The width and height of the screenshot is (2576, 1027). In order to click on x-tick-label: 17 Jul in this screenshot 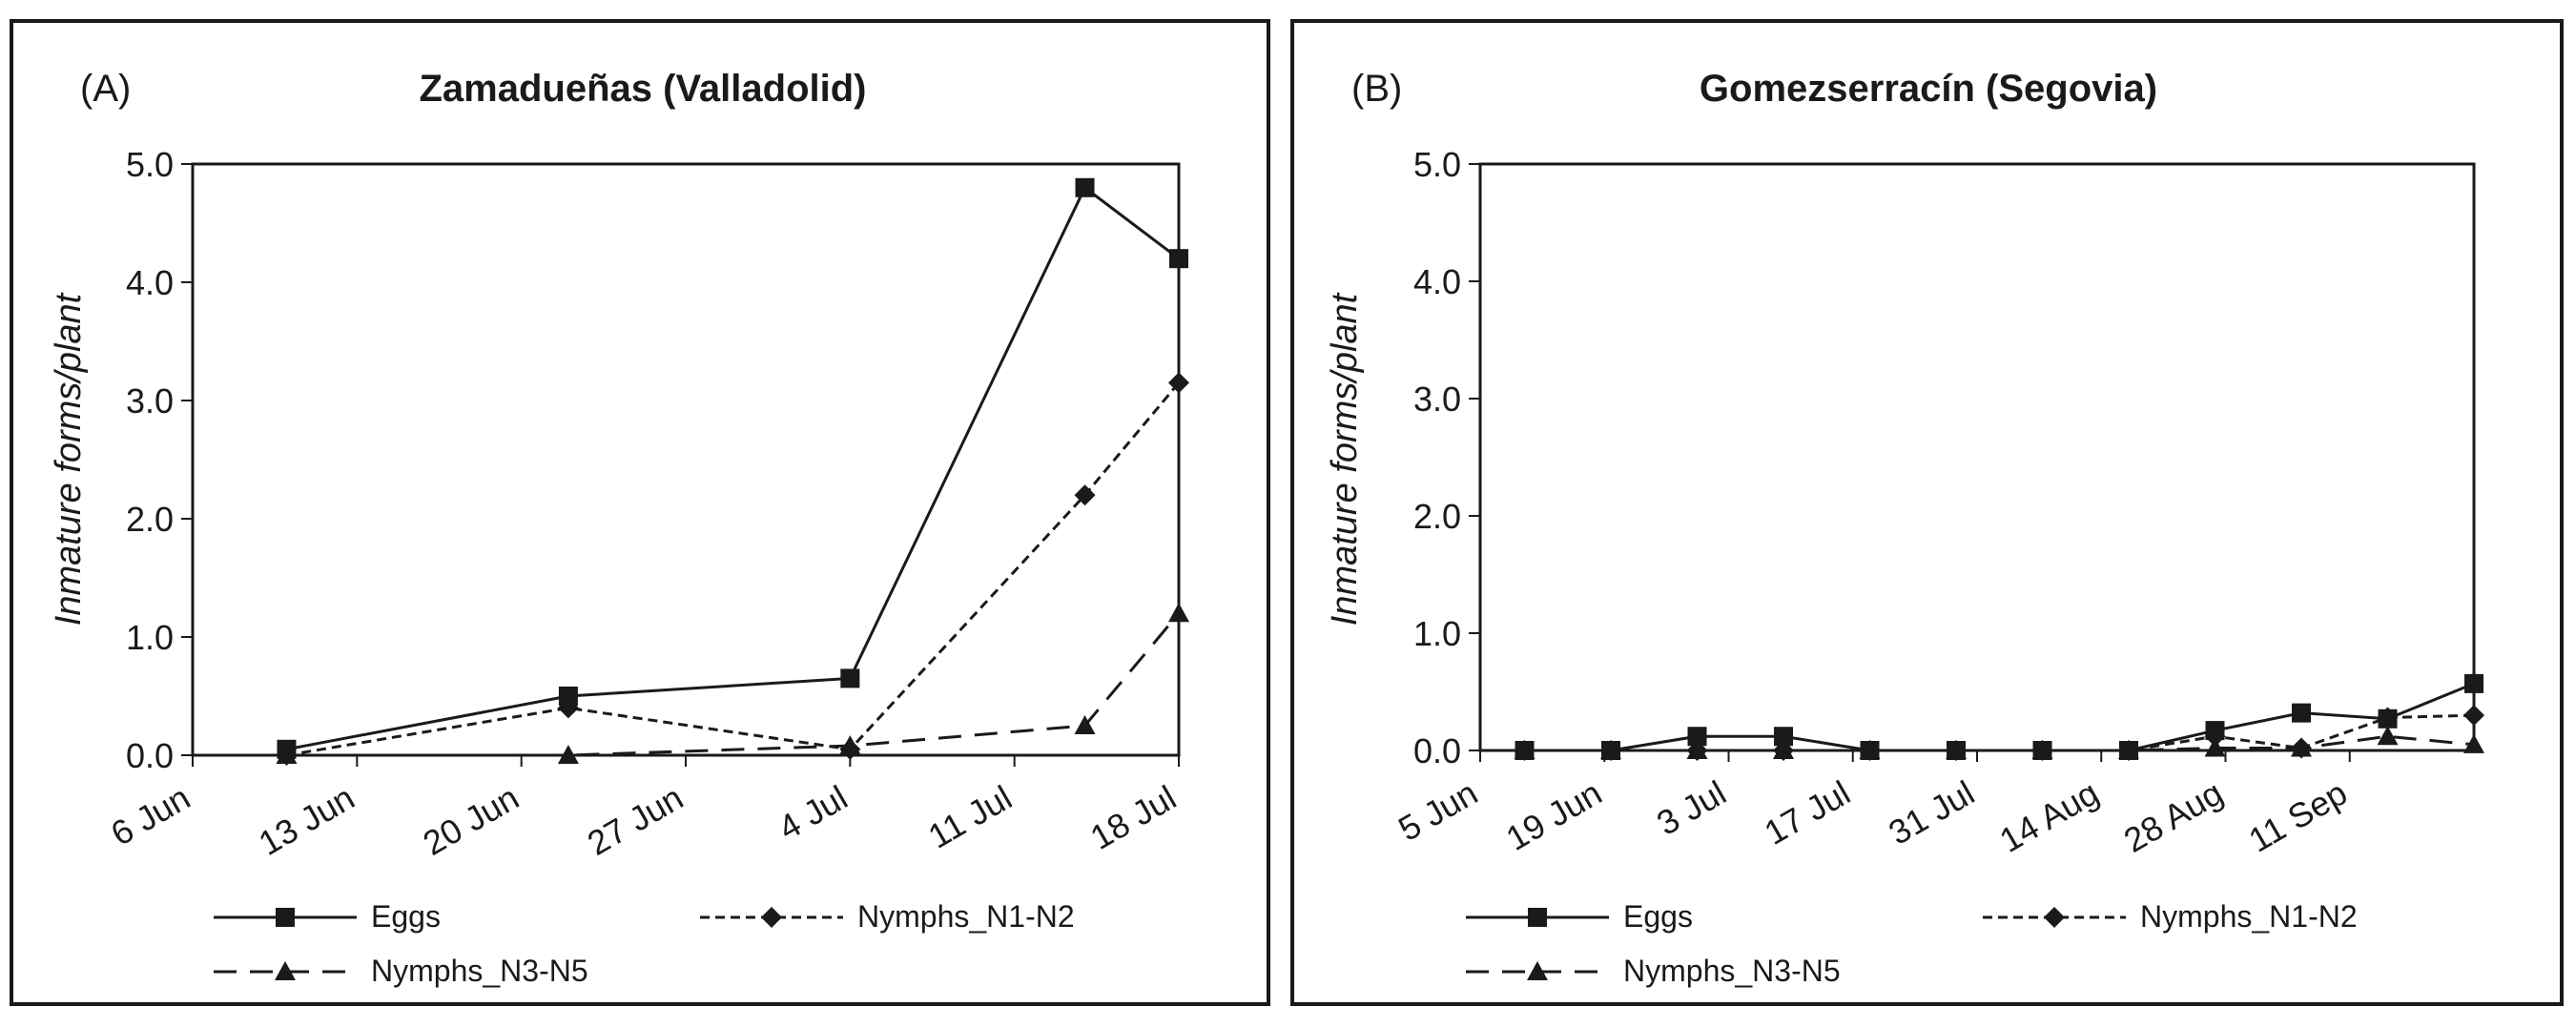, I will do `click(1807, 812)`.